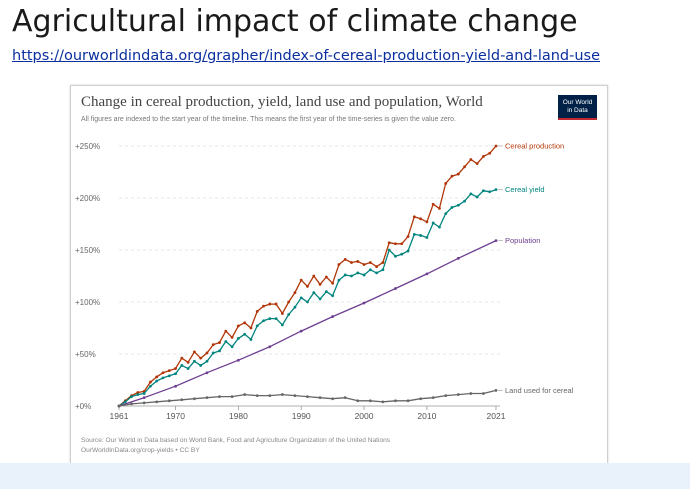  Describe the element at coordinates (301, 416) in the screenshot. I see `x-tick-label: 1990` at that location.